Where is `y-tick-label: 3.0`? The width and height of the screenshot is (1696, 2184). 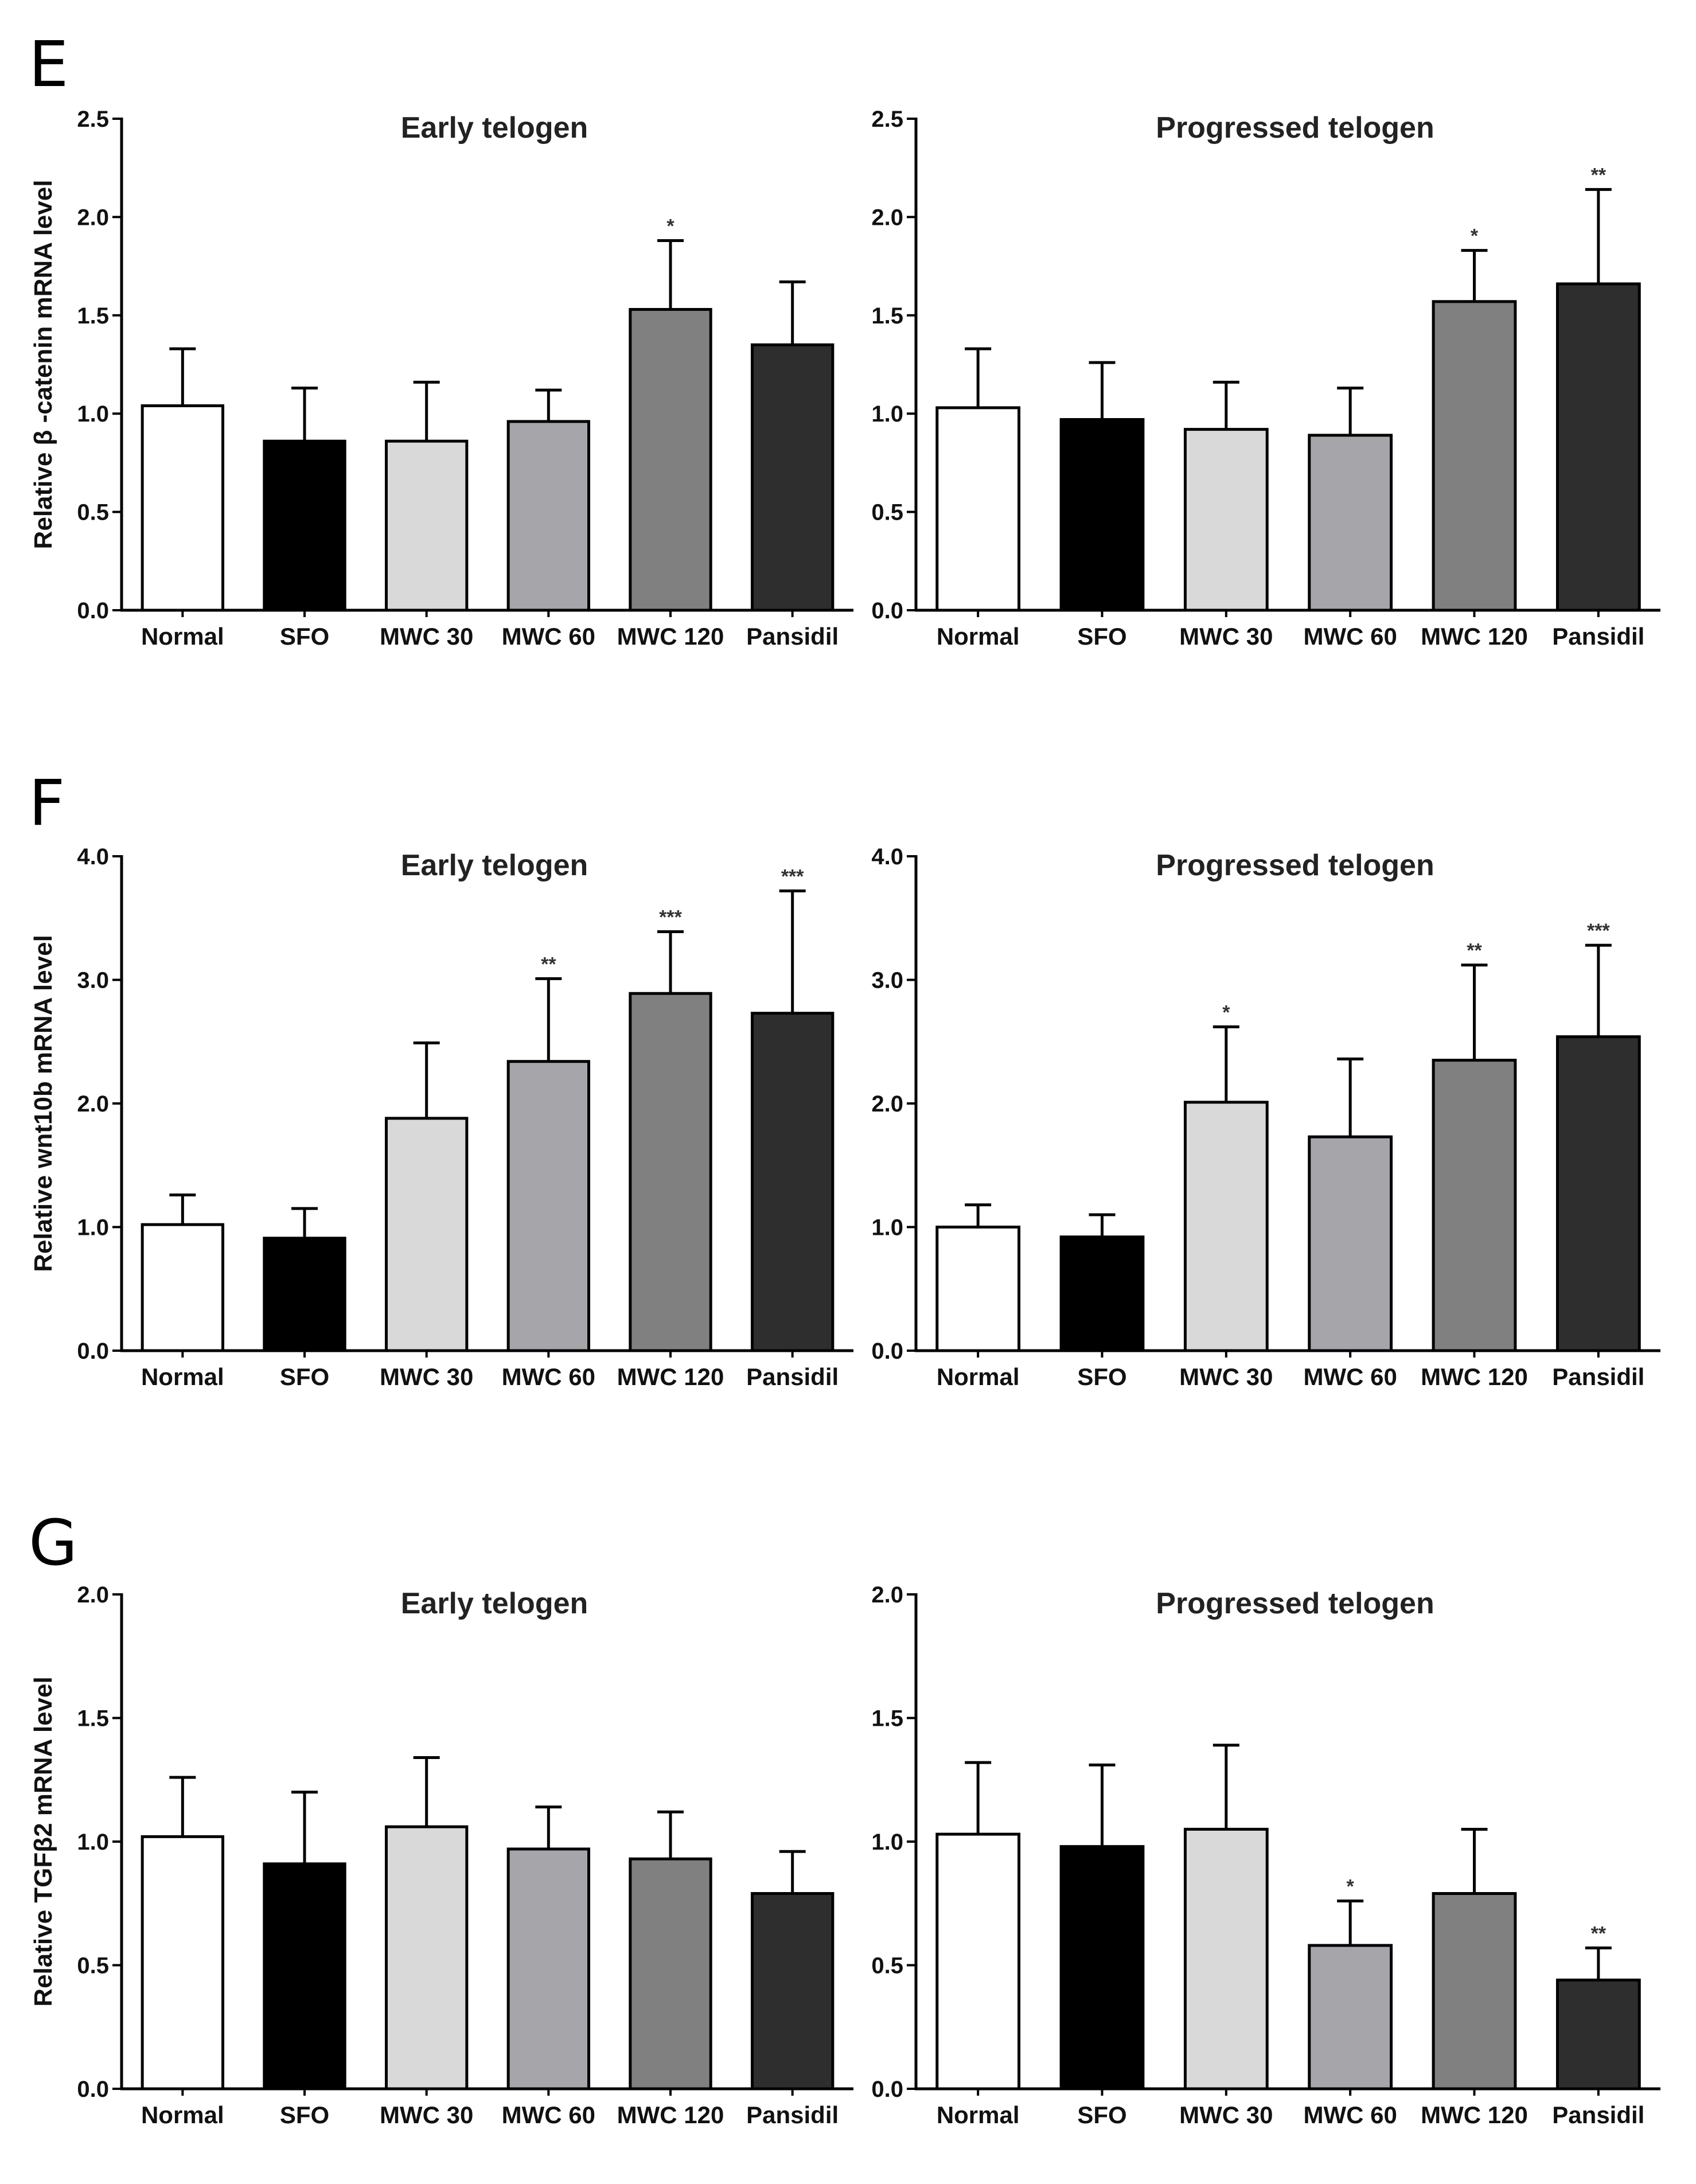
y-tick-label: 3.0 is located at coordinates (93, 980).